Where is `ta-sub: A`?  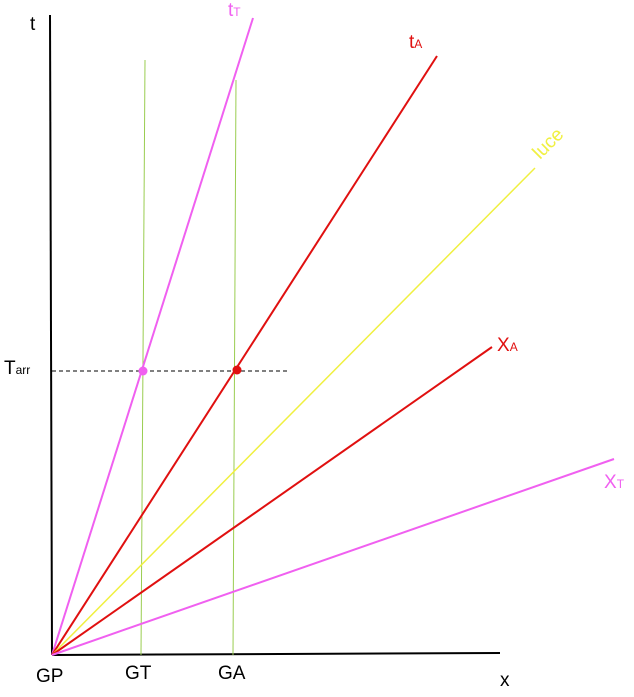 ta-sub: A is located at coordinates (418, 44).